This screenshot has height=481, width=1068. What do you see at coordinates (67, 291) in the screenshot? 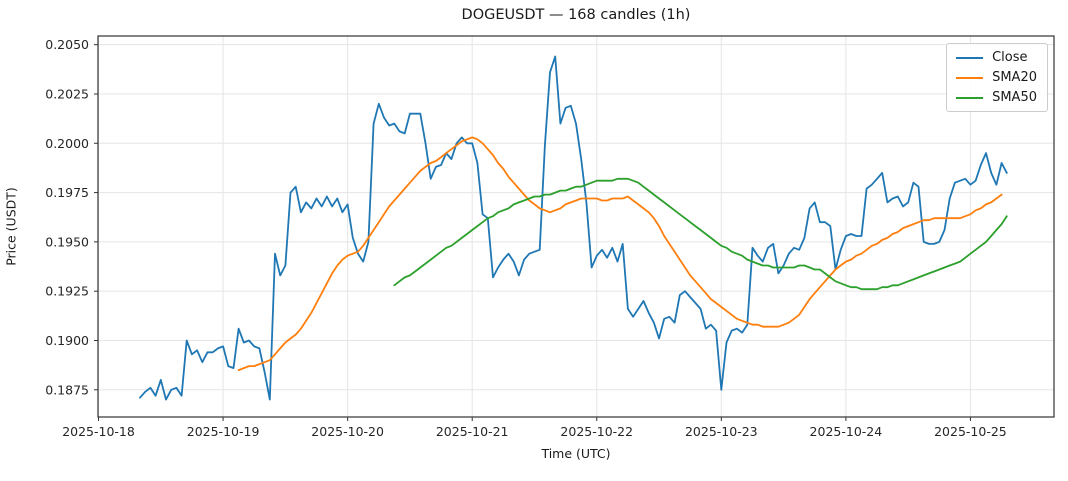
I see `y-tick-label: 0.1925` at bounding box center [67, 291].